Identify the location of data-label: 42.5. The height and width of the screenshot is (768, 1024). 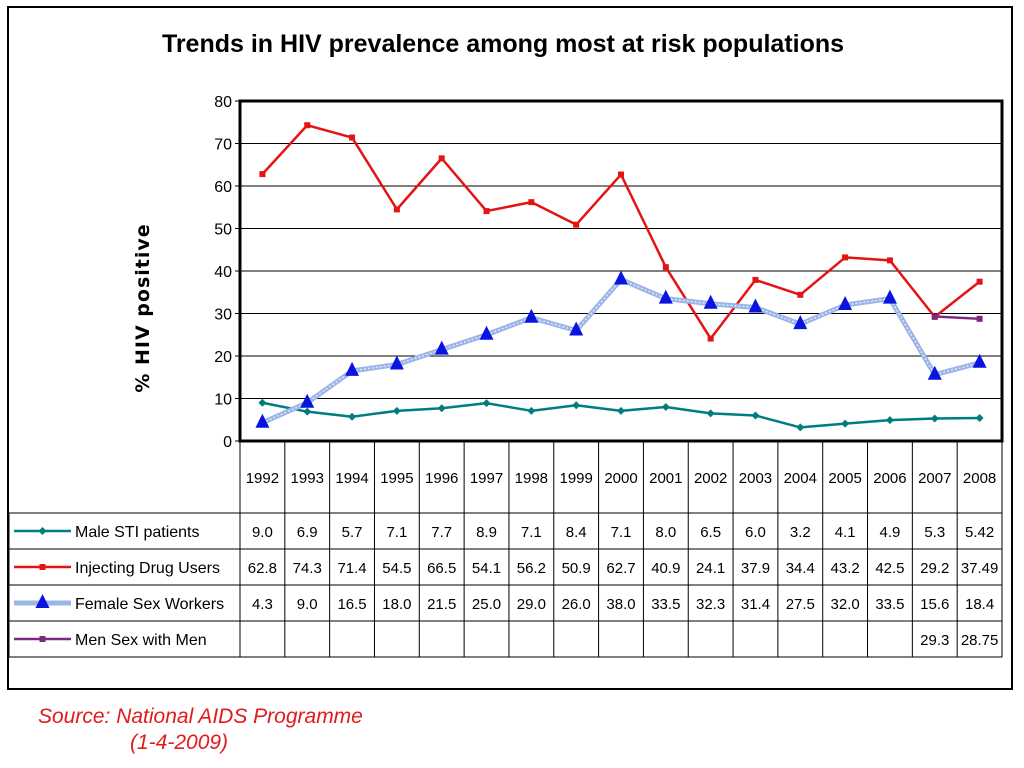
(889, 568).